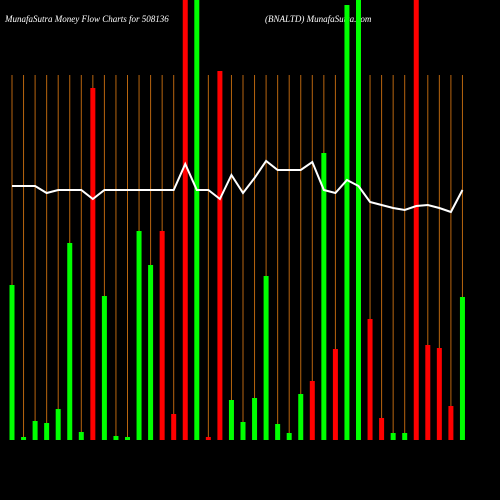 Image resolution: width=500 pixels, height=500 pixels. What do you see at coordinates (86, 19) in the screenshot?
I see `chart-title: MunafaSutra Money Flow Charts for 508136` at bounding box center [86, 19].